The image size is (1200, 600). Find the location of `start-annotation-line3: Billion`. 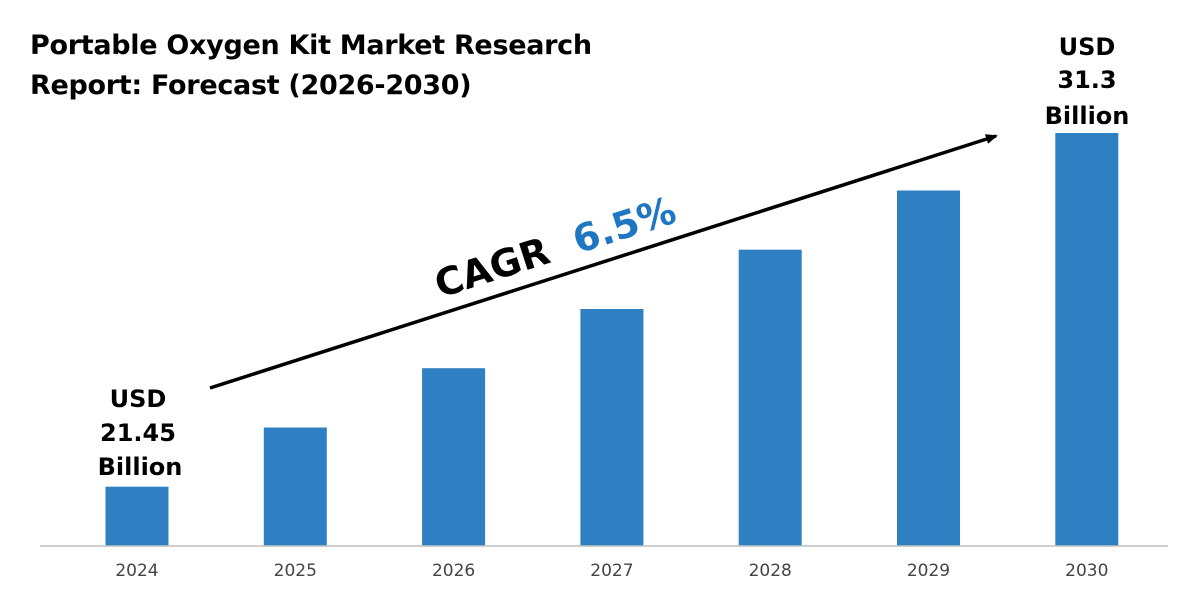

start-annotation-line3: Billion is located at coordinates (140, 467).